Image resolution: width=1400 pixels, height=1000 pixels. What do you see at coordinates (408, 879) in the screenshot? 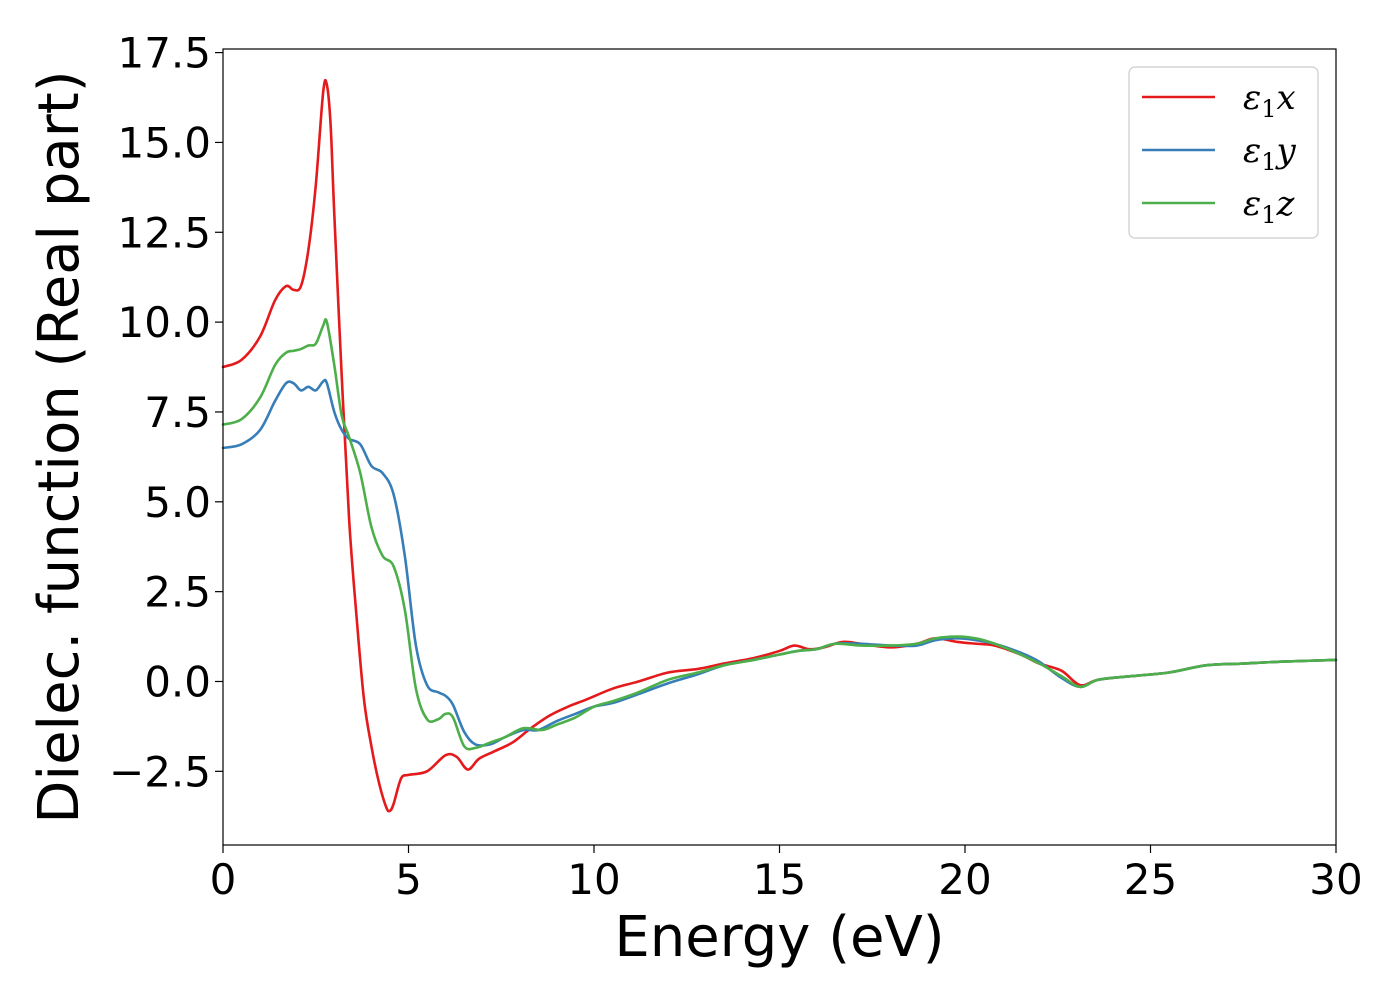
I see `x-tick-label: 5` at bounding box center [408, 879].